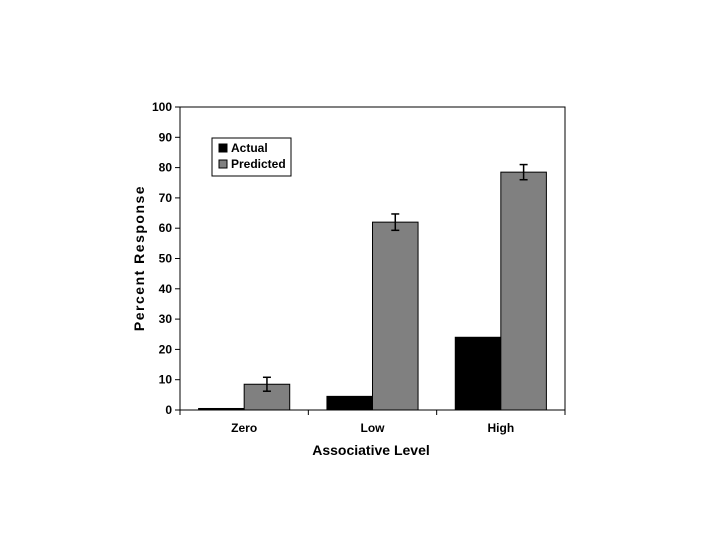  I want to click on legend-label-actual: Actual, so click(249, 148).